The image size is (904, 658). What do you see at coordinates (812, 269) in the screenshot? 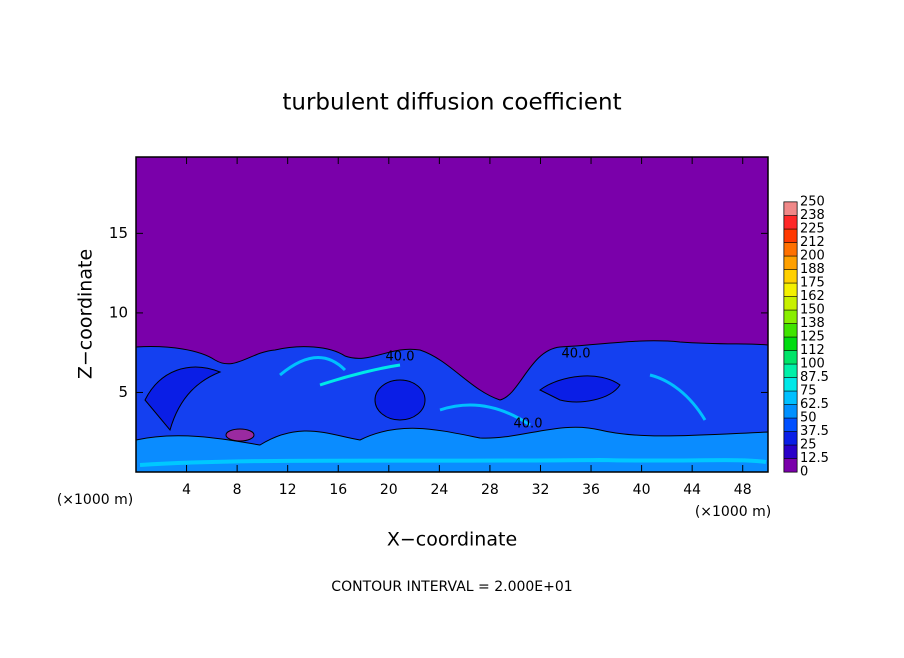
I see `colorbar-label: 188` at bounding box center [812, 269].